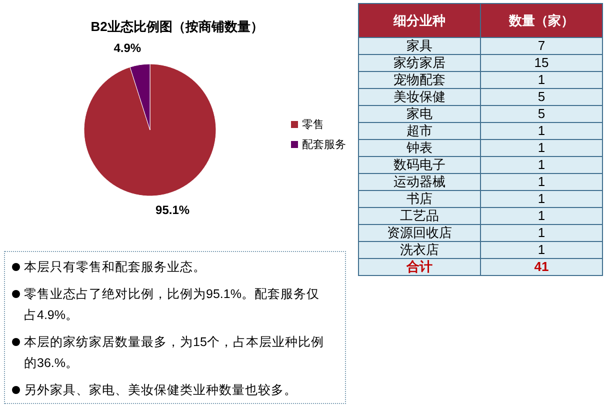 This screenshot has width=606, height=411. Describe the element at coordinates (115, 267) in the screenshot. I see `text: 本层只有零售和配套服务业态。` at that location.